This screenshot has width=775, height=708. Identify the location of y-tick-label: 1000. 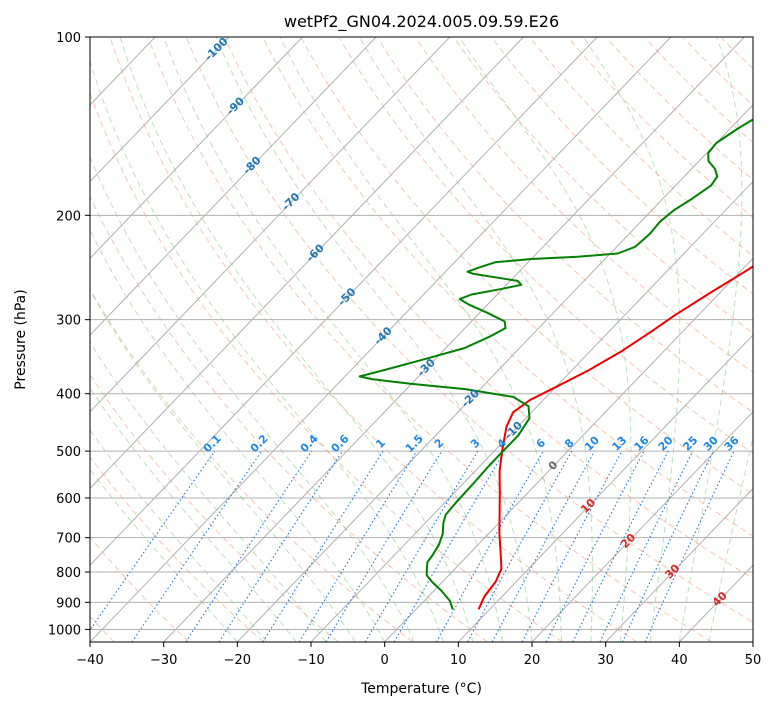
(64, 630).